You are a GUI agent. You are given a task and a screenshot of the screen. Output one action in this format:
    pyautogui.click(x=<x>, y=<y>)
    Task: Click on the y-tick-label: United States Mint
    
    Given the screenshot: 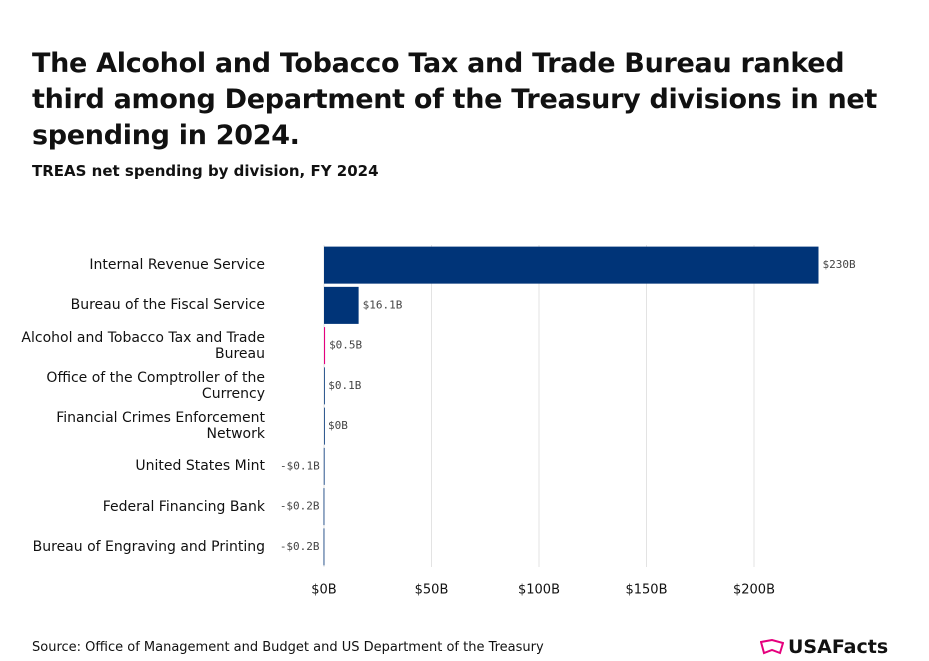 What is the action you would take?
    pyautogui.click(x=200, y=466)
    